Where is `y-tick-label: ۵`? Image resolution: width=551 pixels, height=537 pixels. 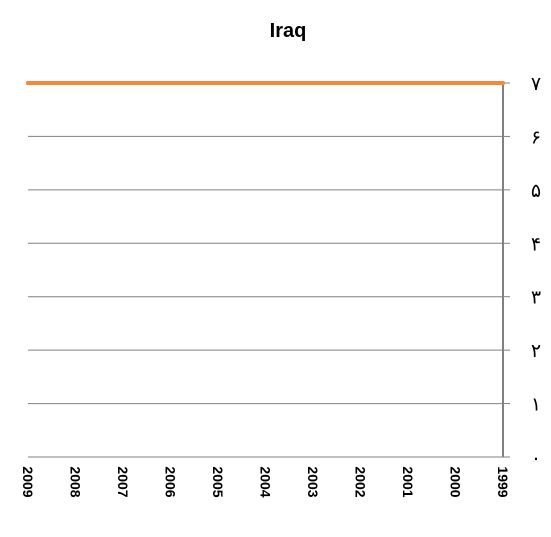
y-tick-label: ۵ is located at coordinates (536, 191).